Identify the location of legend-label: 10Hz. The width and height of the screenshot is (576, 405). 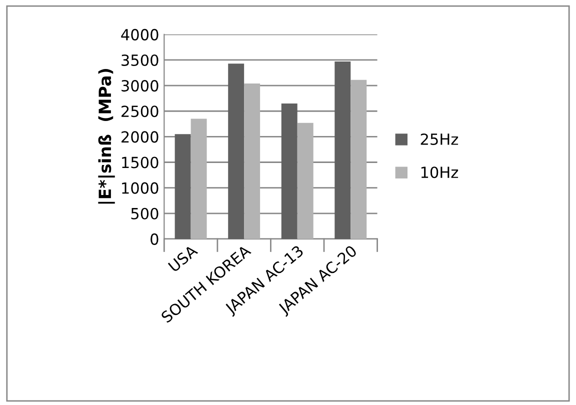
(439, 172).